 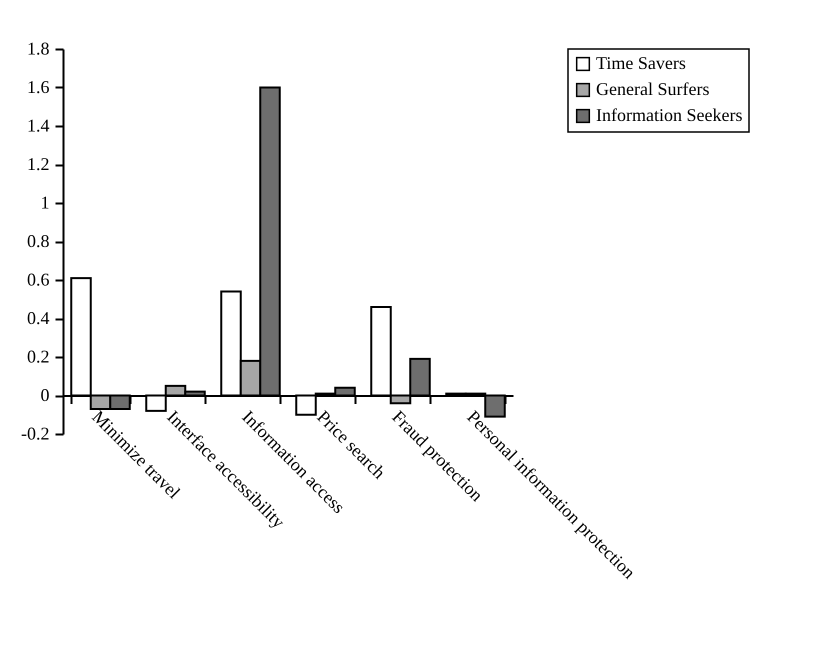 I want to click on y-tick-label: 0.2, so click(x=38, y=356).